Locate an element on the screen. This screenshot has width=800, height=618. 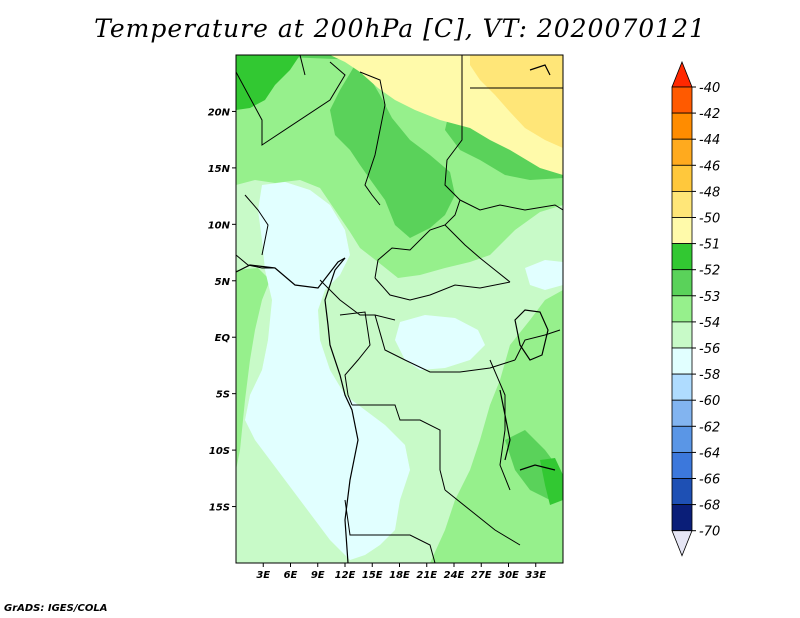
x-tick-label: 18E is located at coordinates (399, 575).